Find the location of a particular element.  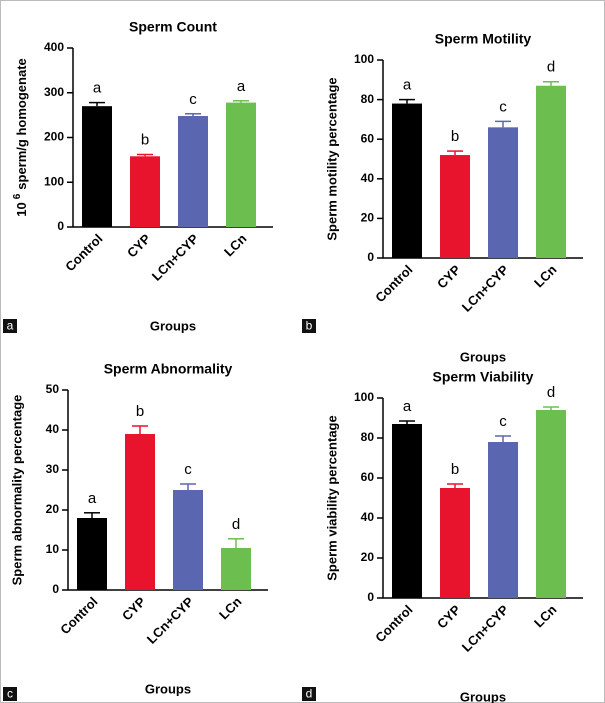

panel-label: c is located at coordinates (10, 694).